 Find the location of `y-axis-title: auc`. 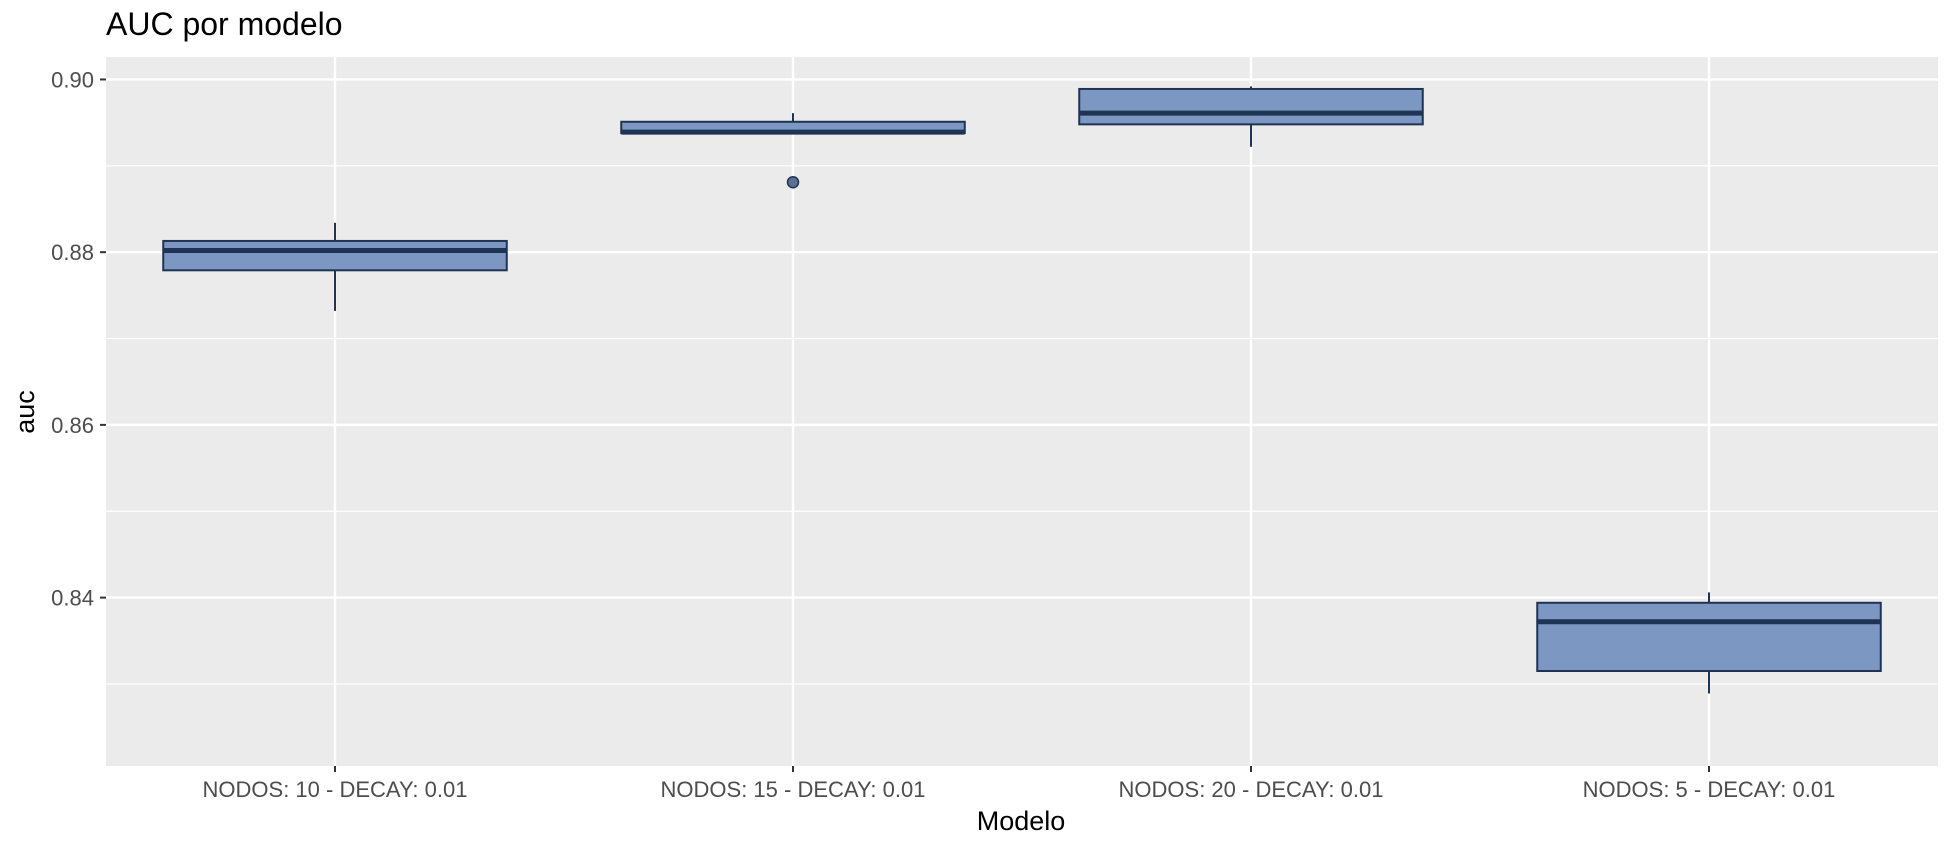

y-axis-title: auc is located at coordinates (25, 412).